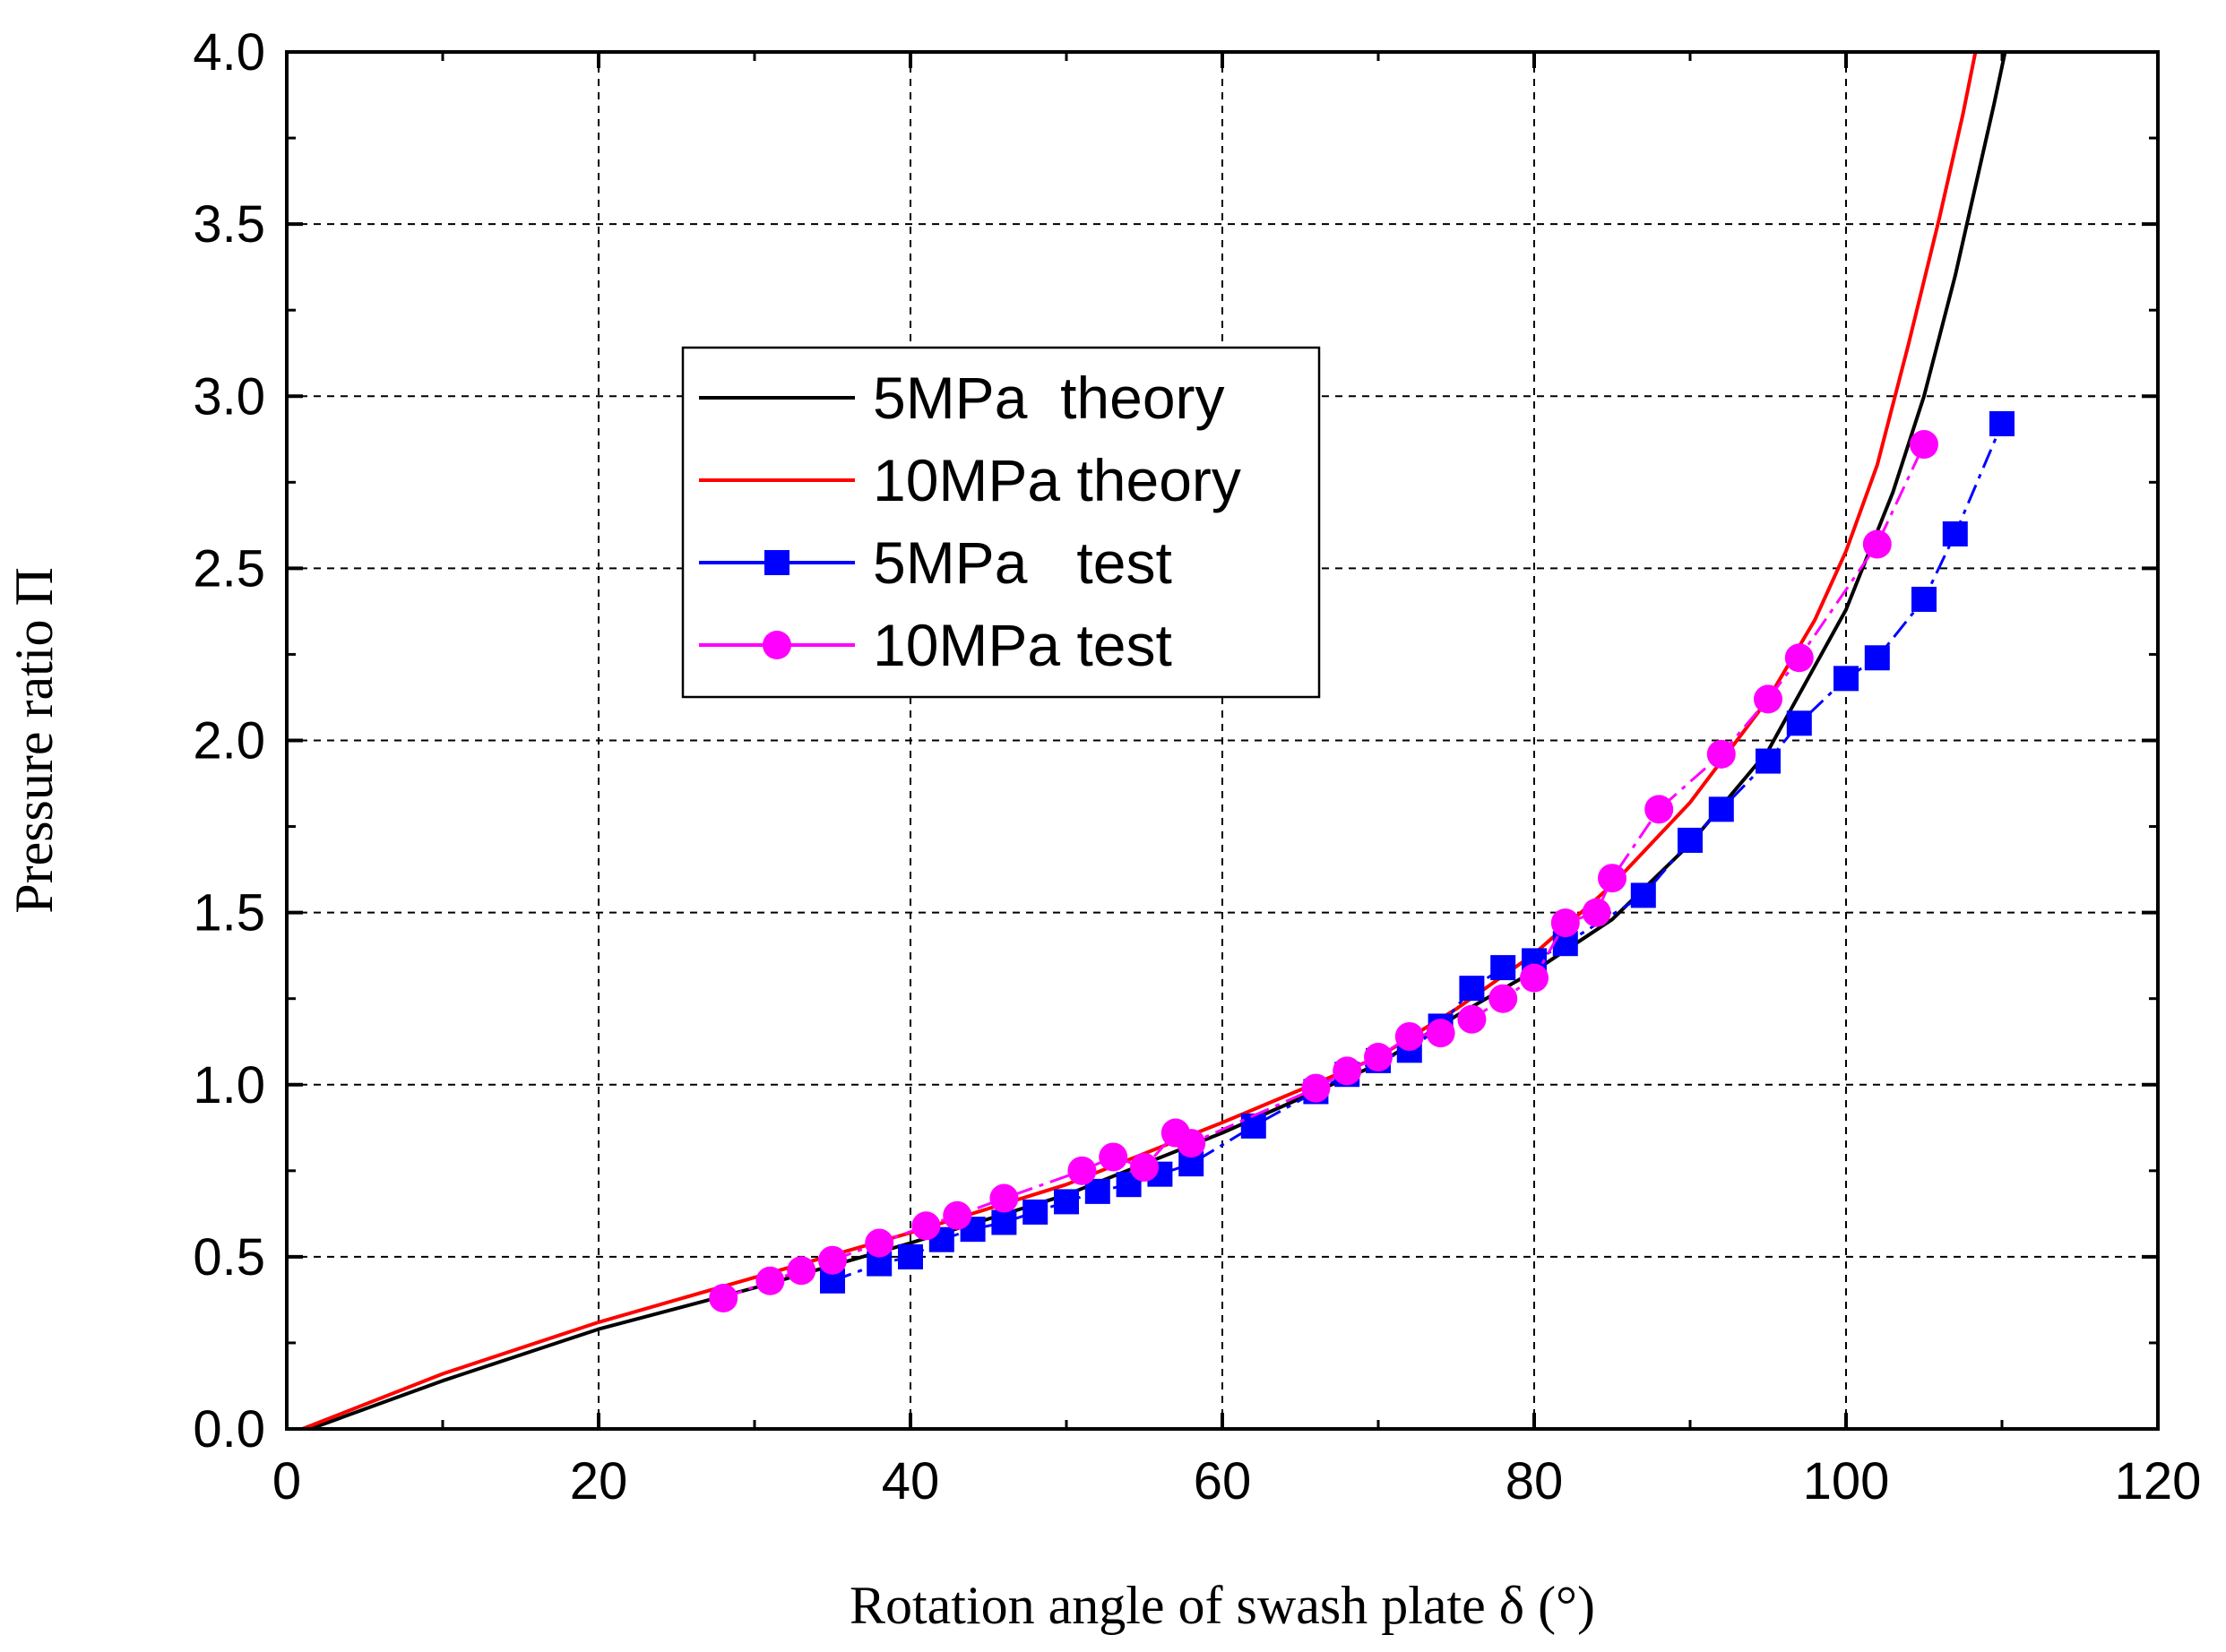  I want to click on x-tick-label: 0, so click(286, 1481).